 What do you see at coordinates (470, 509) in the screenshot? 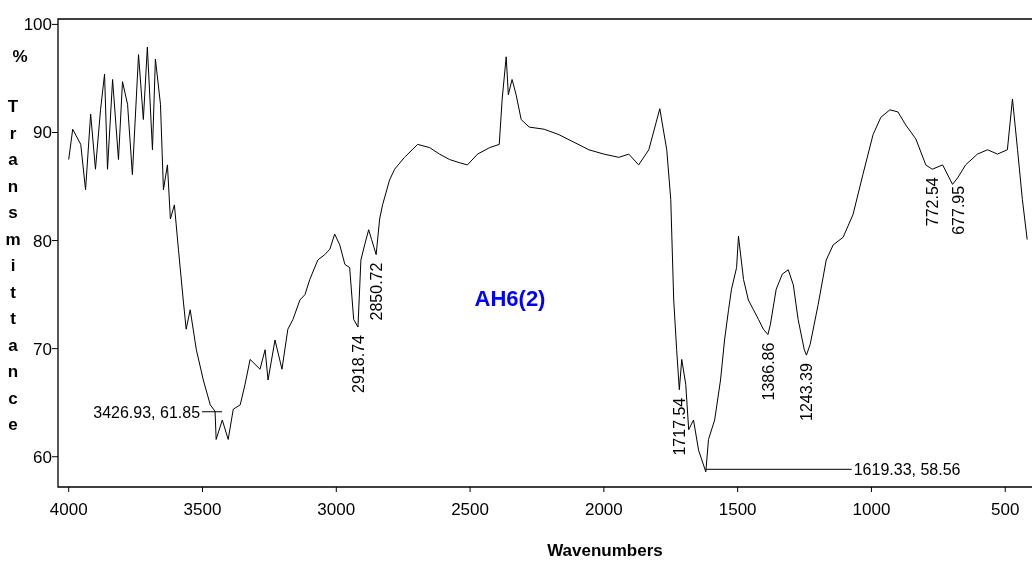
I see `x-tick-label: 2500` at bounding box center [470, 509].